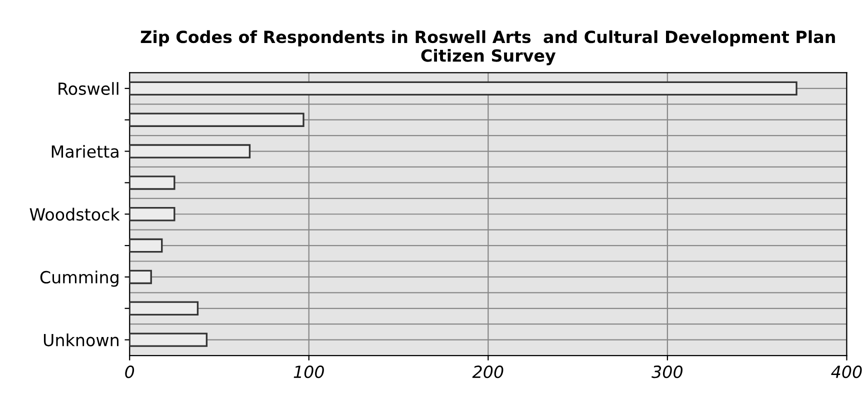 This screenshot has height=404, width=864. I want to click on y-tick-label: Marietta, so click(85, 151).